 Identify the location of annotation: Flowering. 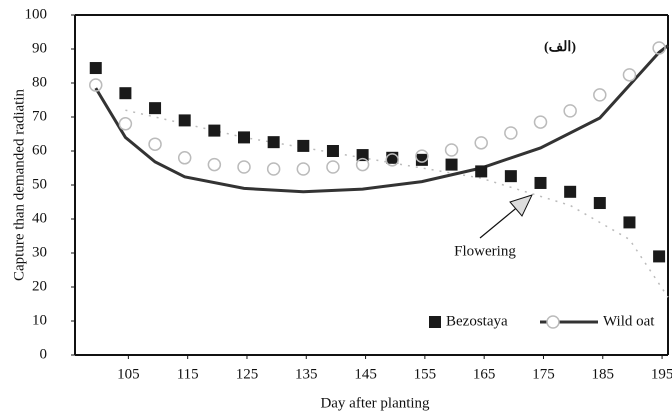
(485, 251).